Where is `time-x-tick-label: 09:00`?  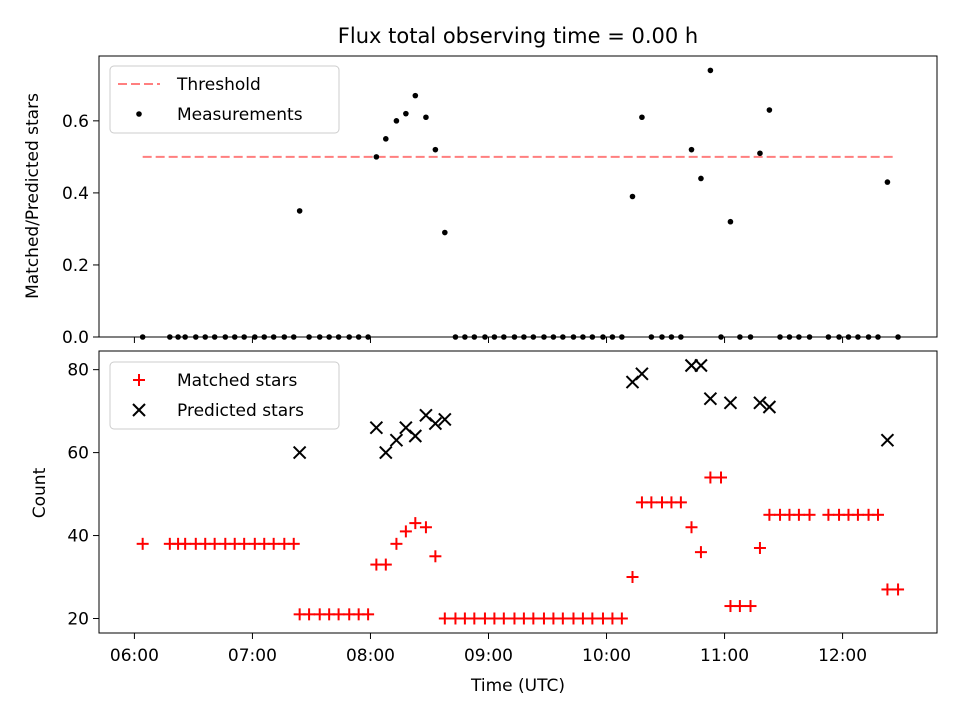
time-x-tick-label: 09:00 is located at coordinates (488, 656).